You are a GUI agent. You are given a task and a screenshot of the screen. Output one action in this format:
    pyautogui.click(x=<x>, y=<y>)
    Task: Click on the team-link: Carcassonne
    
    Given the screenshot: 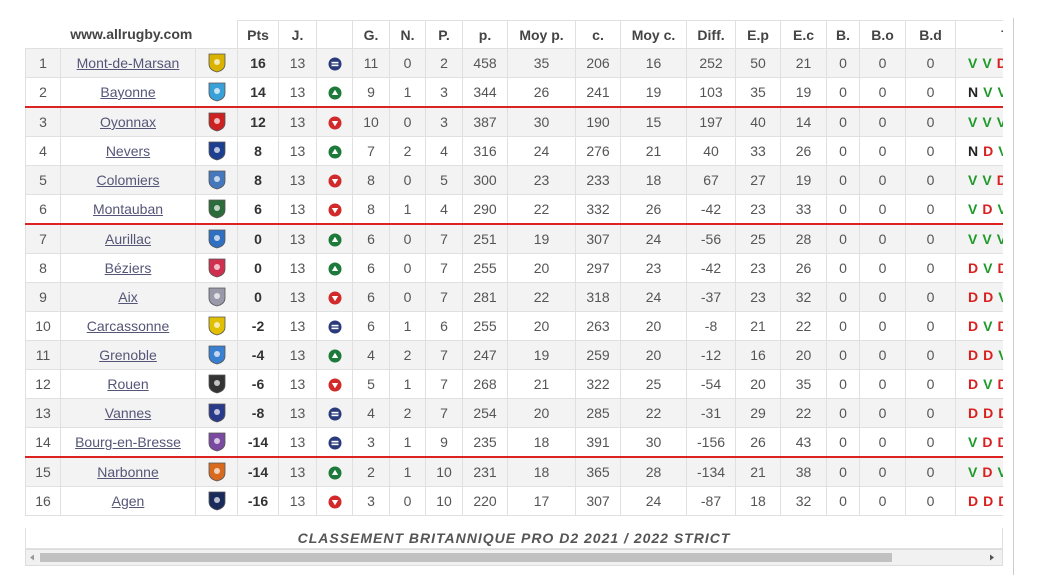 What is the action you would take?
    pyautogui.click(x=128, y=326)
    